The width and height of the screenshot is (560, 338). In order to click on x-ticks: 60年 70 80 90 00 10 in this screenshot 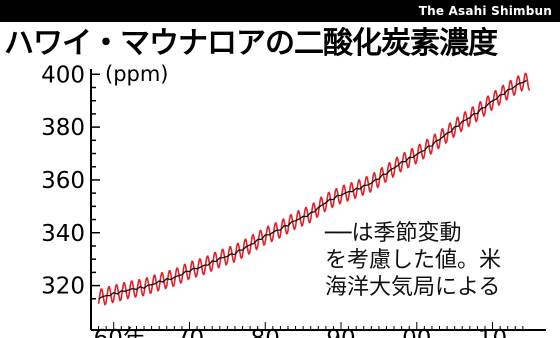, I will do `click(309, 330)`.